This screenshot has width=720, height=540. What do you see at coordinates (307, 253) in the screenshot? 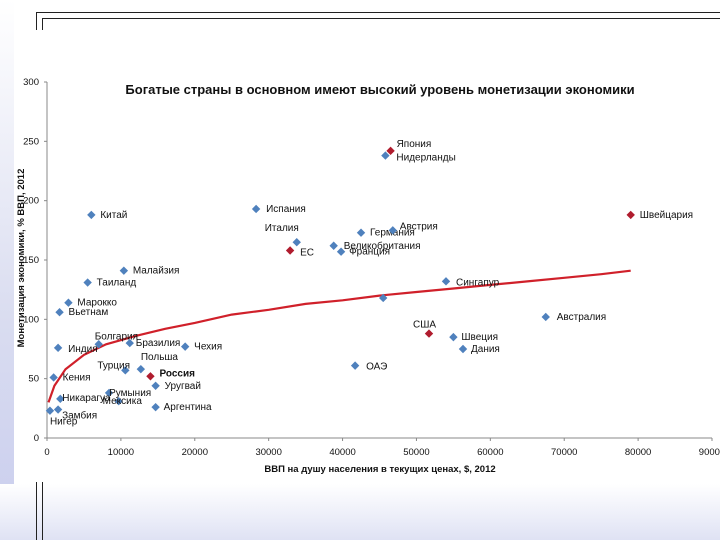
I see `data-point-label: ЕС` at bounding box center [307, 253].